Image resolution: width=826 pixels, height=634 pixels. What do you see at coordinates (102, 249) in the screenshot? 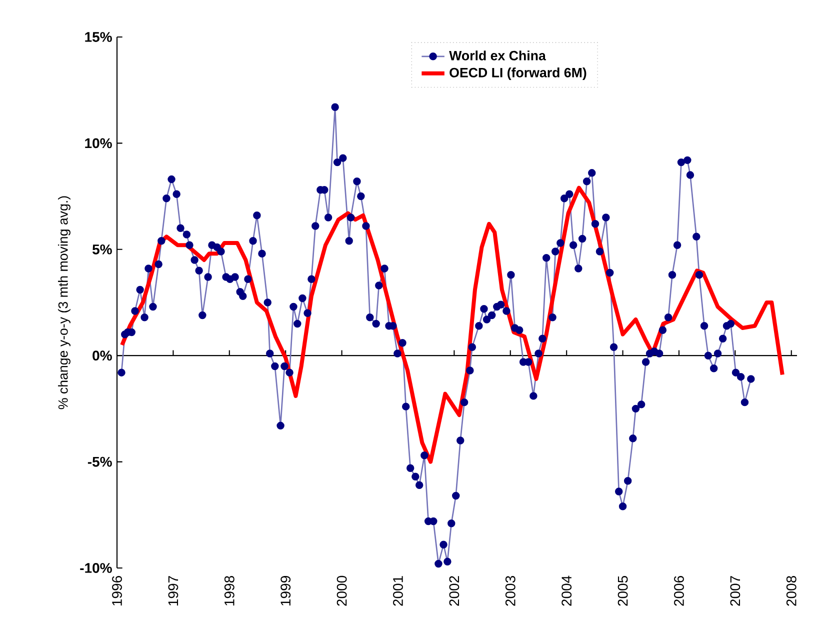
I see `y-tick-label: 5%` at bounding box center [102, 249].